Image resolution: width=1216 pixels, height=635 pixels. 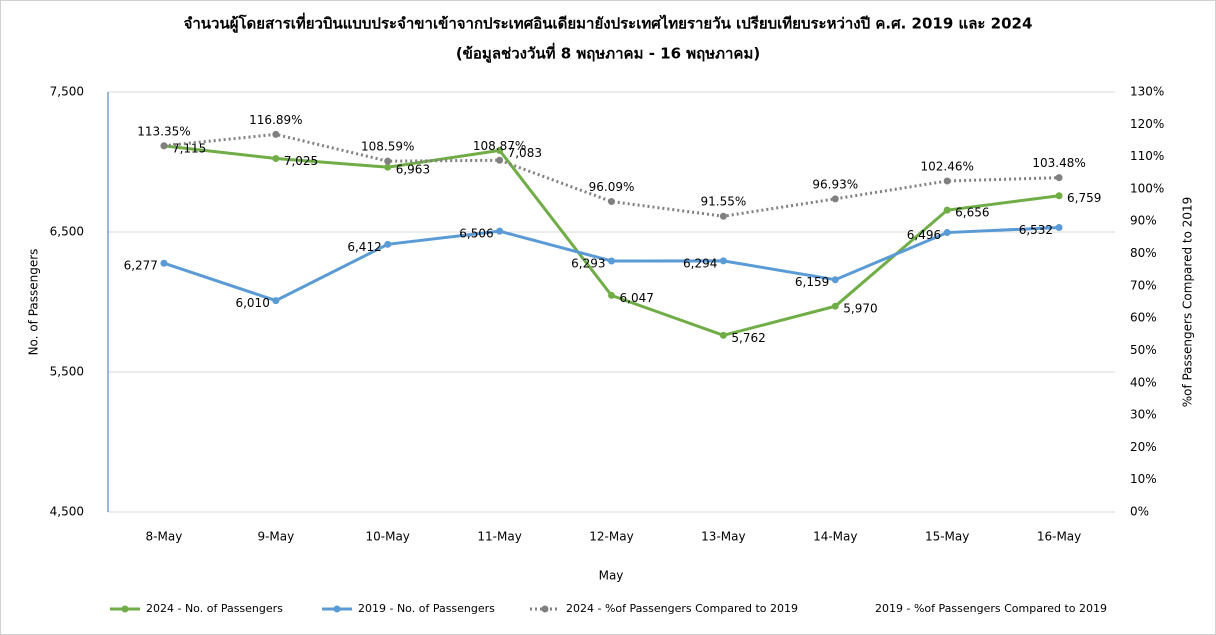 What do you see at coordinates (34, 302) in the screenshot?
I see `y-axis-label: No. of Passengers` at bounding box center [34, 302].